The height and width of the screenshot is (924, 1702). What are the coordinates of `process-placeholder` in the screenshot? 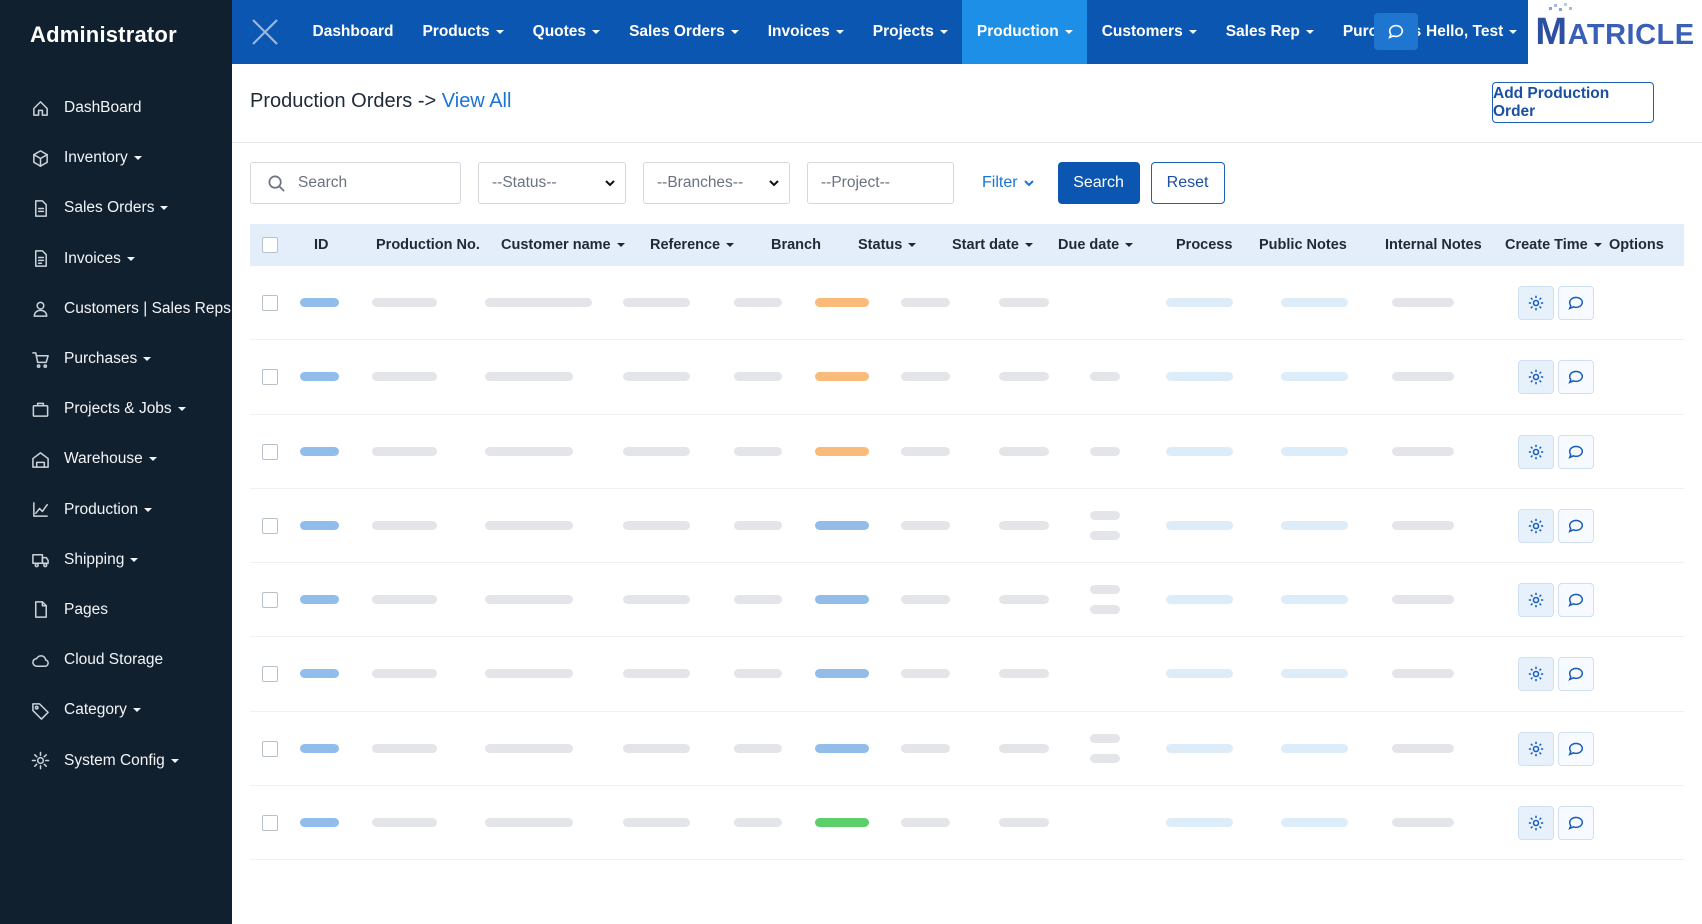 It's located at (1105, 738).